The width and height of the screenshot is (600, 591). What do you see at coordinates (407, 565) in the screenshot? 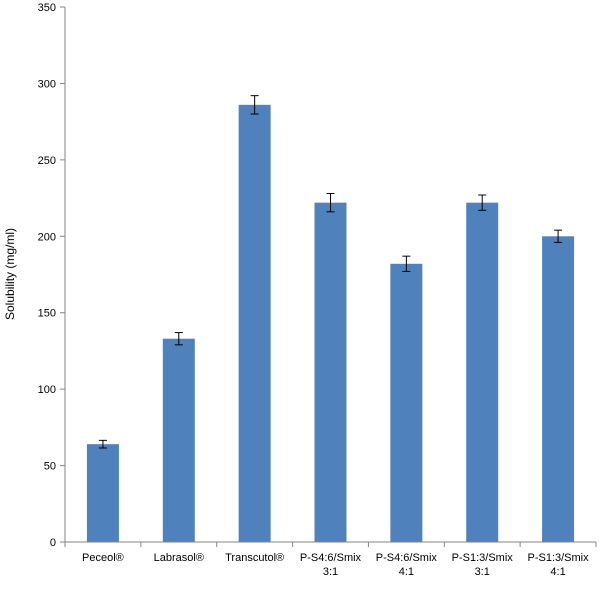
I see `x-category-label: P-S4:6/Smix 4:1` at bounding box center [407, 565].